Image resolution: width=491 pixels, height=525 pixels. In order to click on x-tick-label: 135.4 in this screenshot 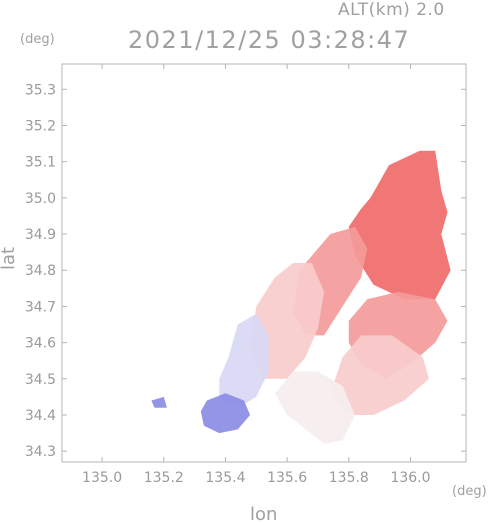, I will do `click(225, 478)`.